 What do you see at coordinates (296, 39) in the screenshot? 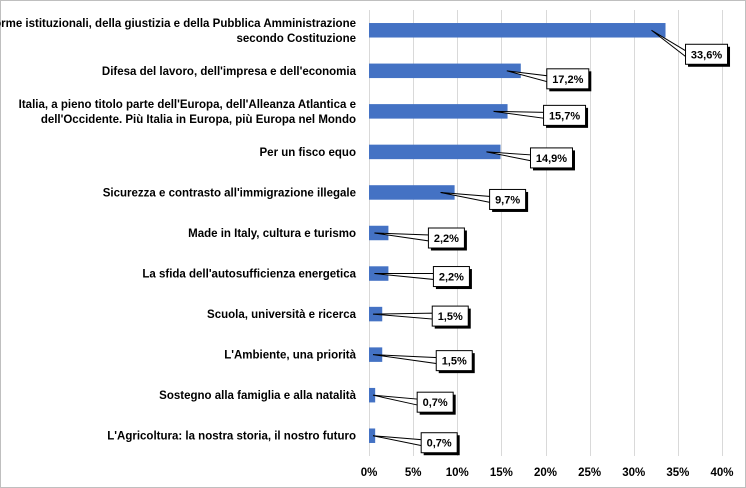
I see `category-label: secondo Costituzione` at bounding box center [296, 39].